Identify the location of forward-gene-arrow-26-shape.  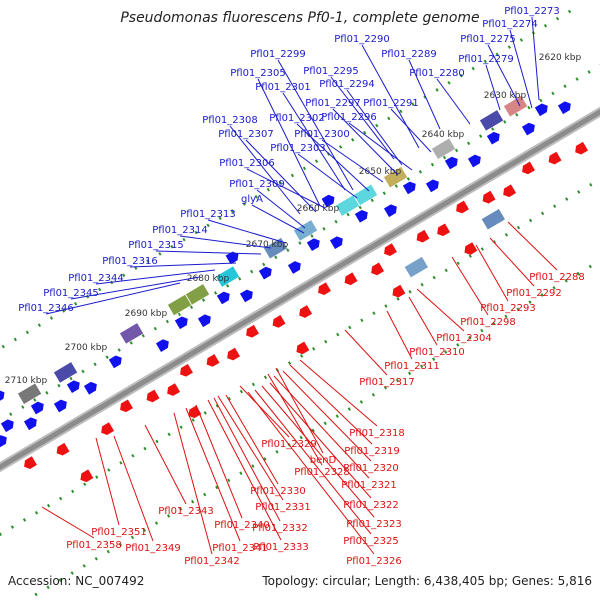
(564, 108).